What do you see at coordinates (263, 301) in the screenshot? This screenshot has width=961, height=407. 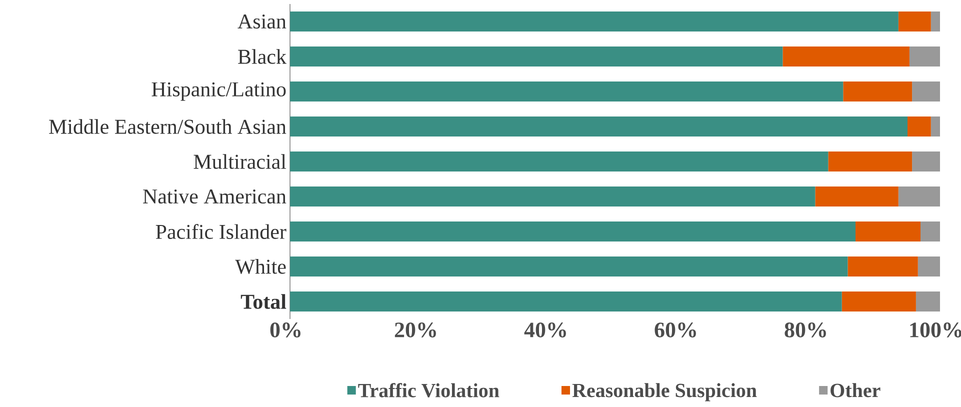 I see `y-tick-label: Total` at bounding box center [263, 301].